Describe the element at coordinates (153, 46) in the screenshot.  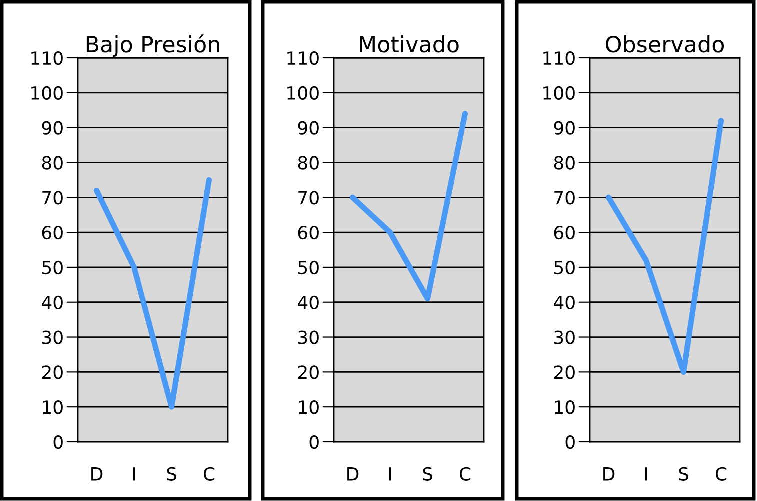
I see `chart-title: Bajo Presión` at that location.